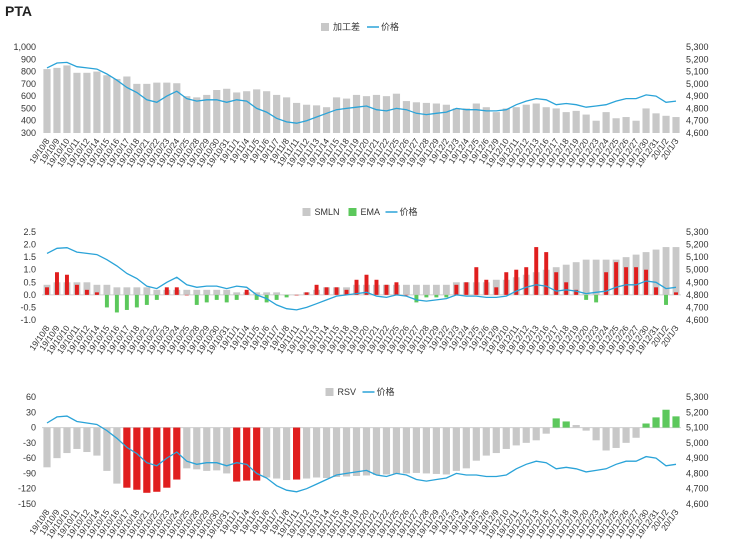 This screenshot has height=559, width=729. What do you see at coordinates (31, 412) in the screenshot?
I see `y-left-tick-label: 30` at bounding box center [31, 412].